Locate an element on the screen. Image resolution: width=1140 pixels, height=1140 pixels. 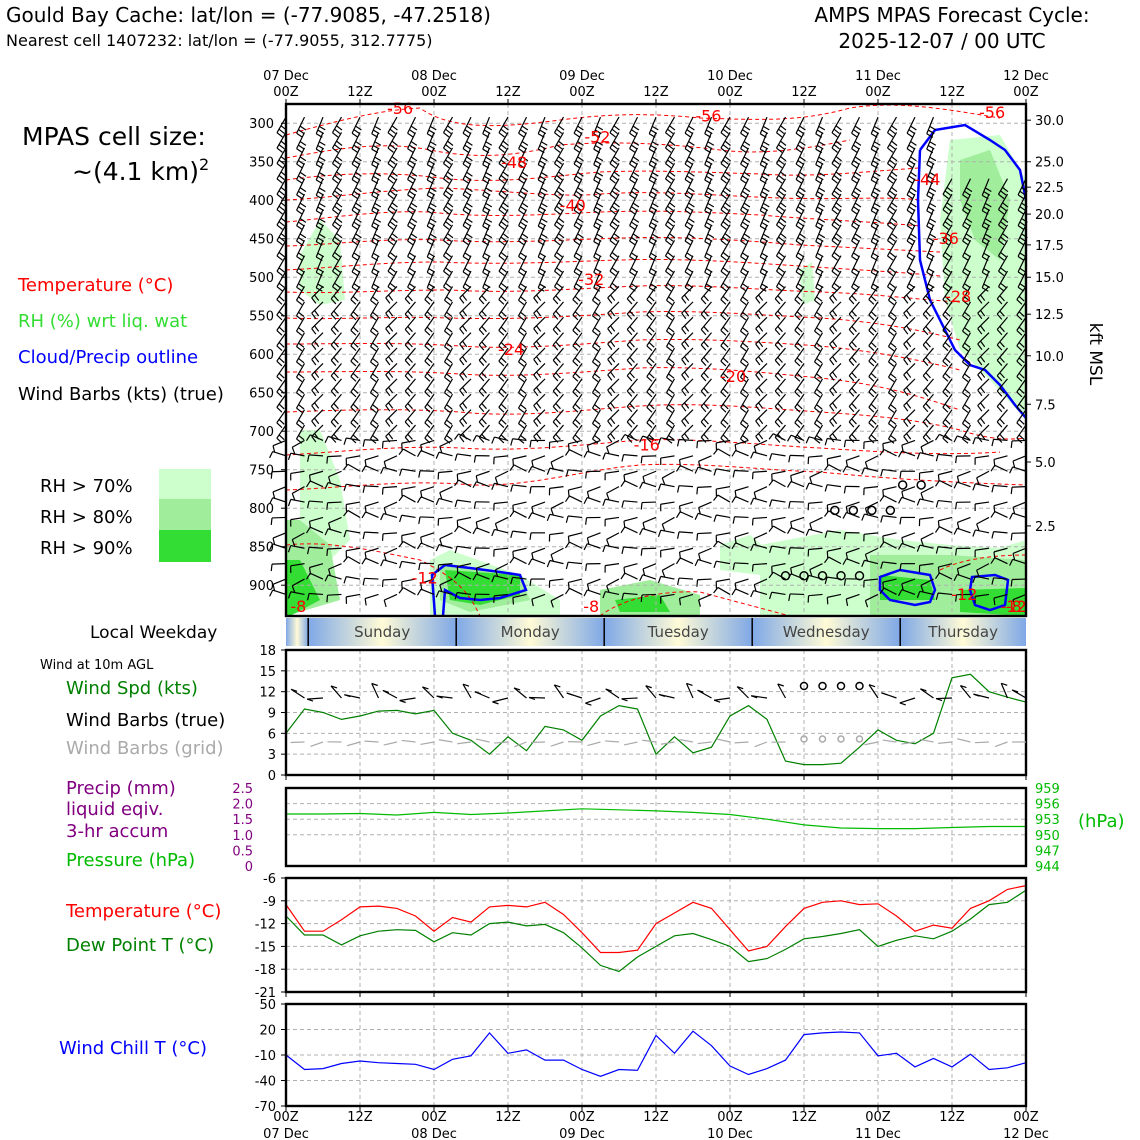
temperature-panel: -6-9-12-15-18-21 is located at coordinates (641, 936).